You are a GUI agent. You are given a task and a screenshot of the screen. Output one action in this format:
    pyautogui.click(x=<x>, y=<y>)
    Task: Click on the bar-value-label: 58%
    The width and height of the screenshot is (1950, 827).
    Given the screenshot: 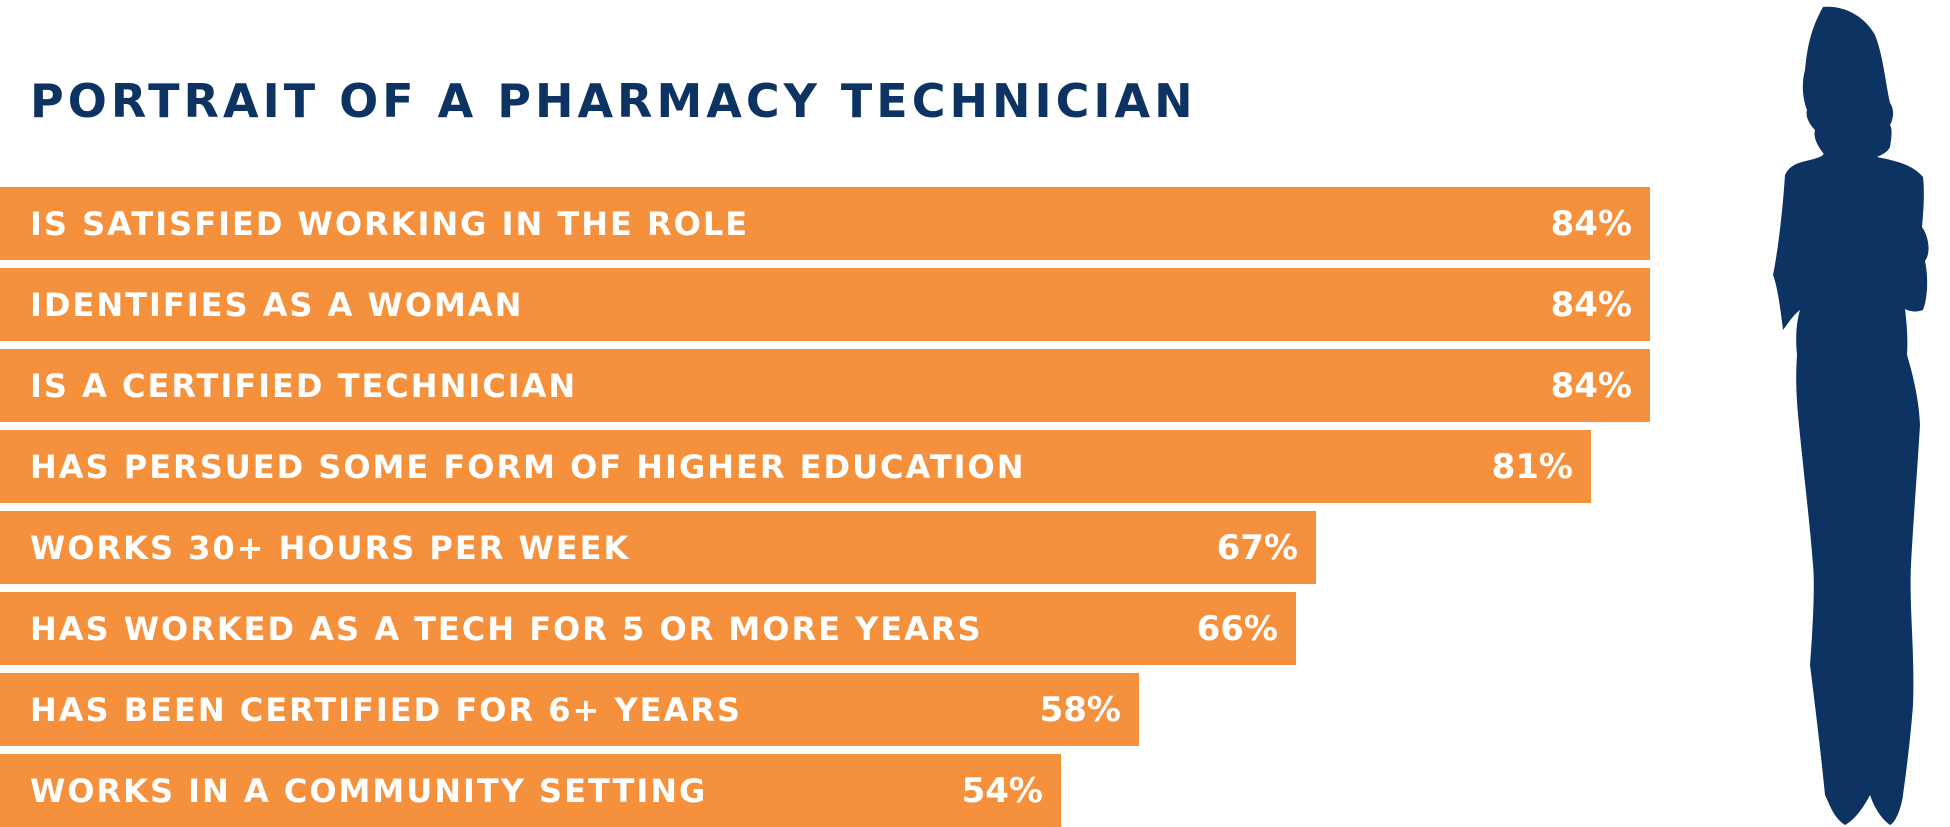 What is the action you would take?
    pyautogui.click(x=1080, y=709)
    